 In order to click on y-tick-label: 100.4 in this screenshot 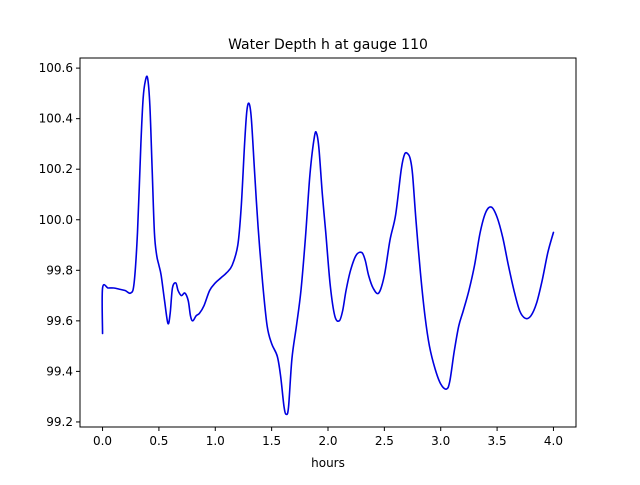, I will do `click(56, 119)`.